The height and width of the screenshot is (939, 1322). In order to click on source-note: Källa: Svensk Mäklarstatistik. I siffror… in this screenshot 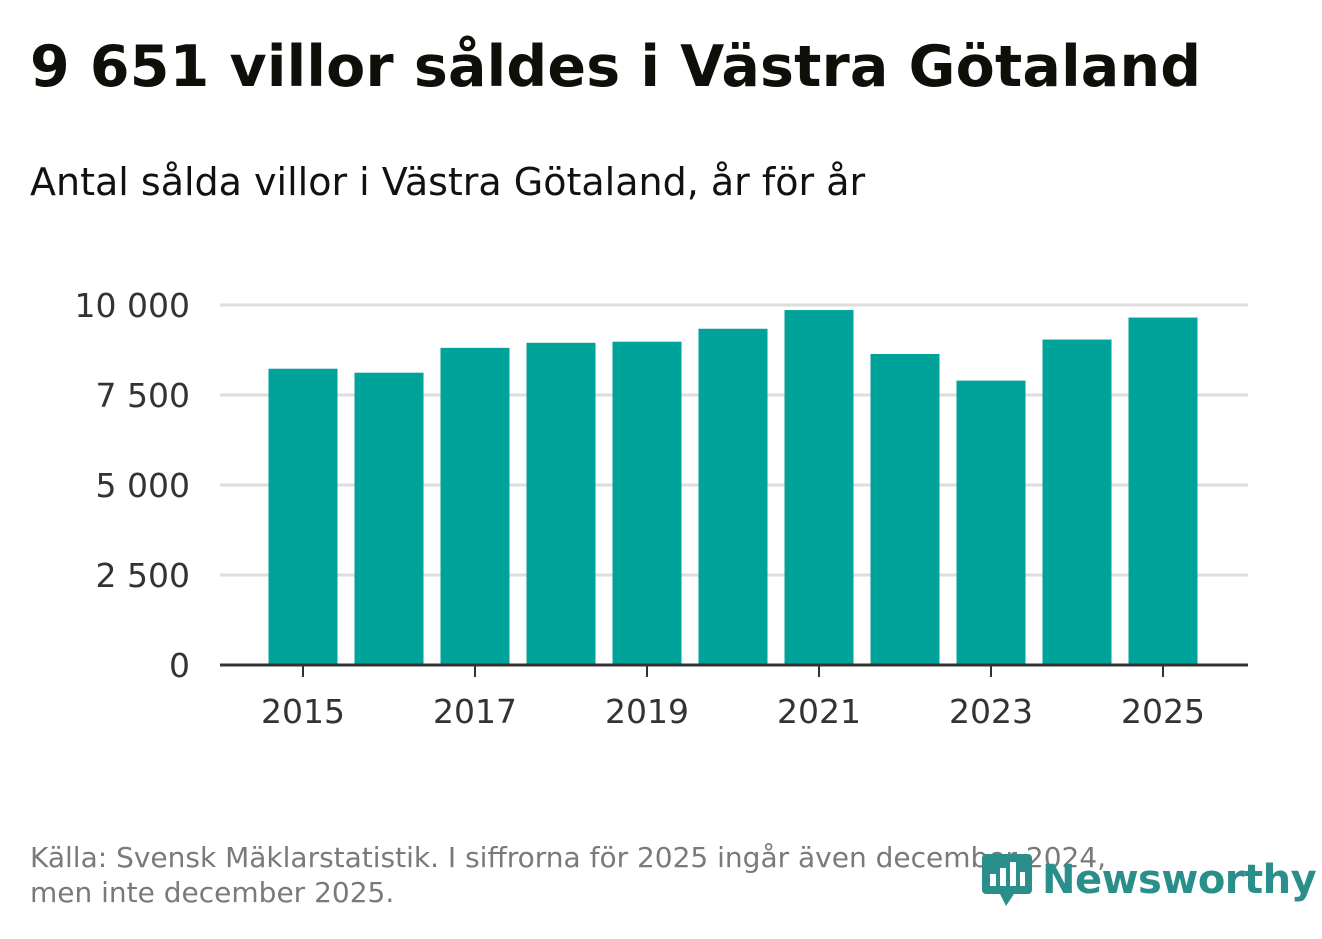, I will do `click(640, 875)`.